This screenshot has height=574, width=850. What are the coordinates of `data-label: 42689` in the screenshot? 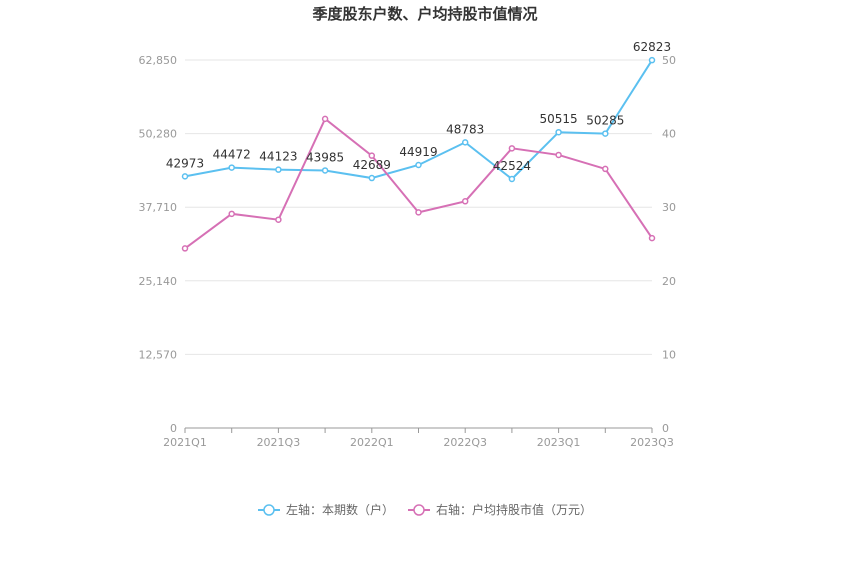 It's located at (372, 165).